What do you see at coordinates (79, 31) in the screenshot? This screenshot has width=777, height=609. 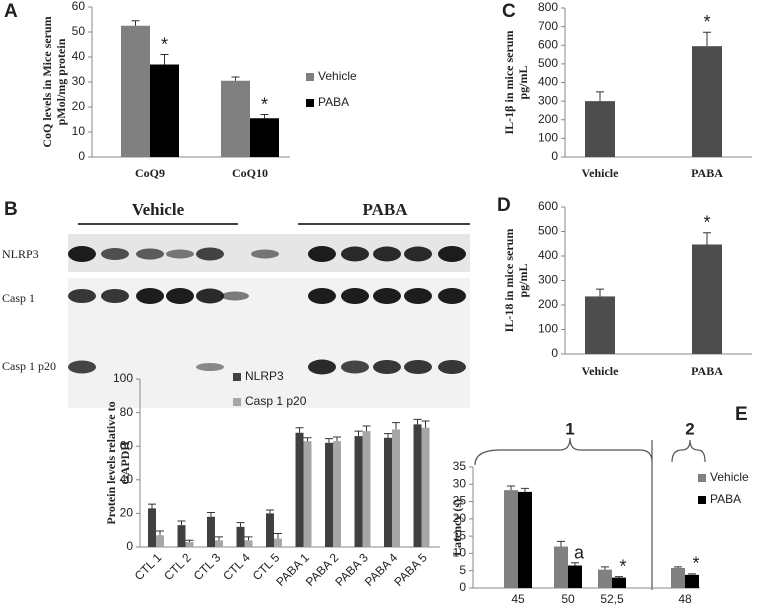 I see `y-tick-label: 50` at bounding box center [79, 31].